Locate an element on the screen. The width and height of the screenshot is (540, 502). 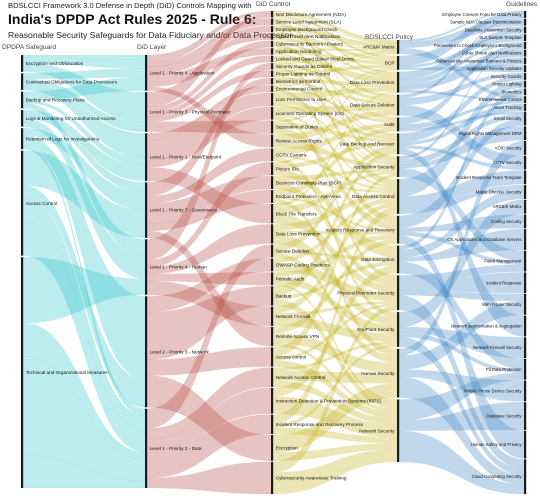
guideline-node-label: Proper Lighting is located at coordinates (507, 84).